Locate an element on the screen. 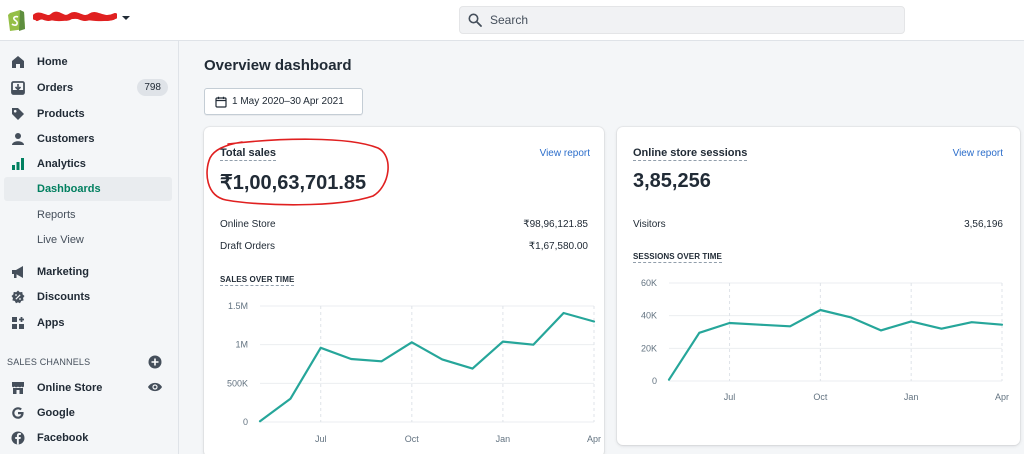 This screenshot has width=1024, height=454. orders-count-badge: 798 is located at coordinates (152, 87).